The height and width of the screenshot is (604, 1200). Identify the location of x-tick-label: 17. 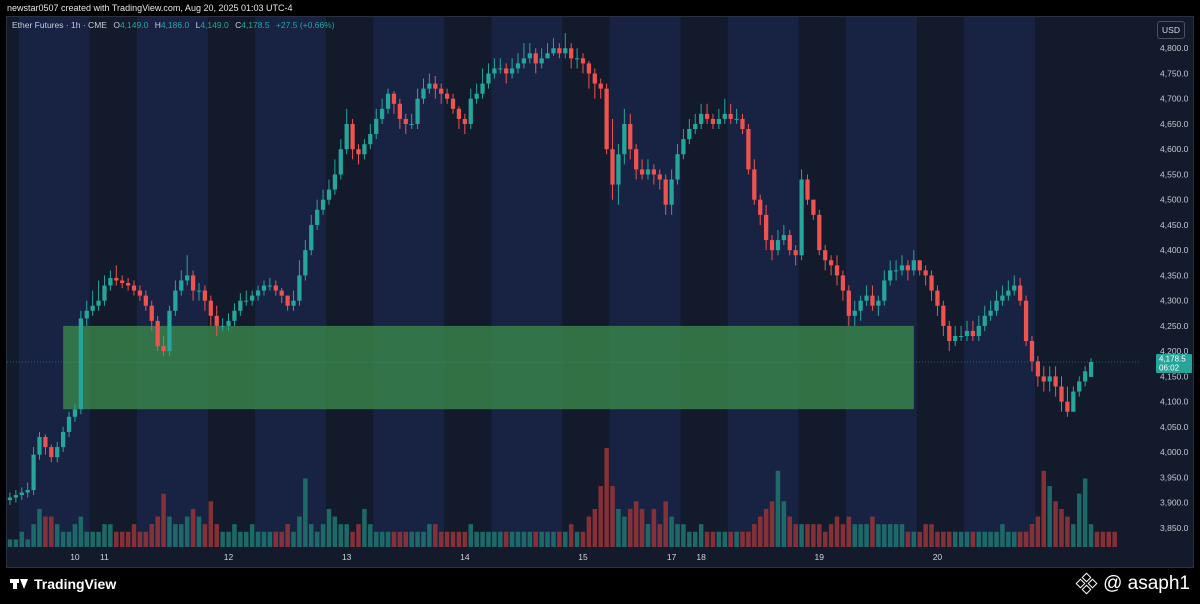
(672, 557).